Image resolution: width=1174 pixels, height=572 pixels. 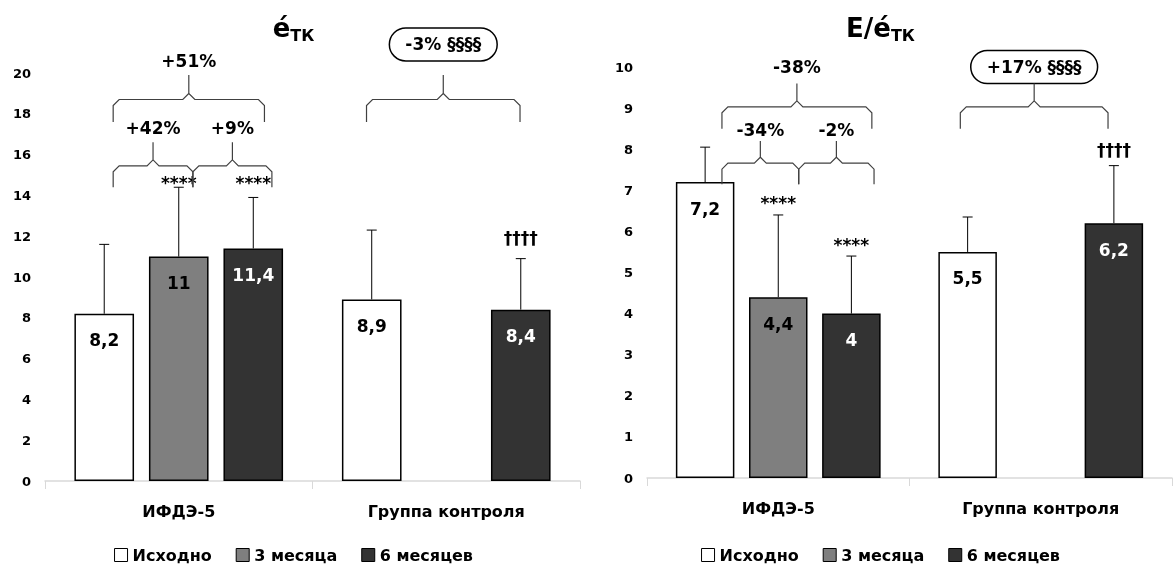 I want to click on y-tick-label: 14, so click(x=21, y=195).